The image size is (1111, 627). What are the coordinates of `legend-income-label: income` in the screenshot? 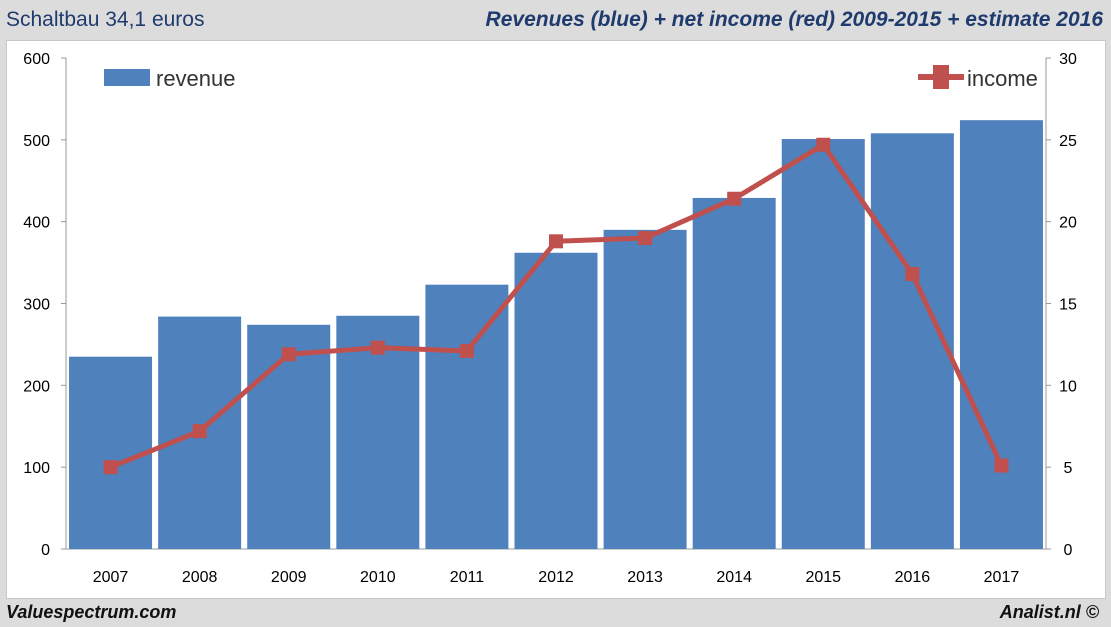 It's located at (1002, 78).